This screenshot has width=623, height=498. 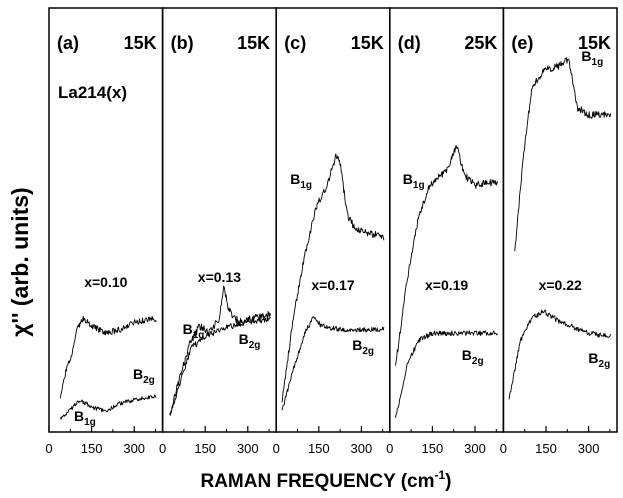 I want to click on x-ticks-layer: 0 150 300 0 150 300 0 150 300 0 150 300 0 150 300, so click(x=322, y=448).